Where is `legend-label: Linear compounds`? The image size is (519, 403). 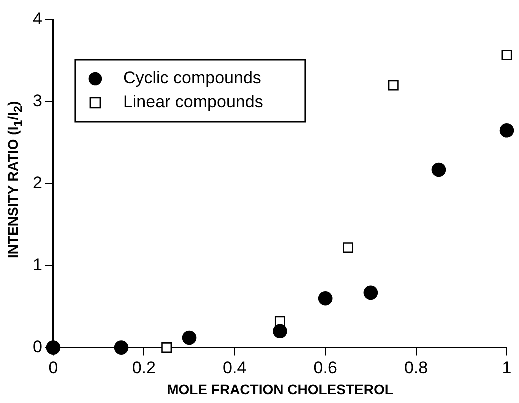 legend-label: Linear compounds is located at coordinates (193, 102).